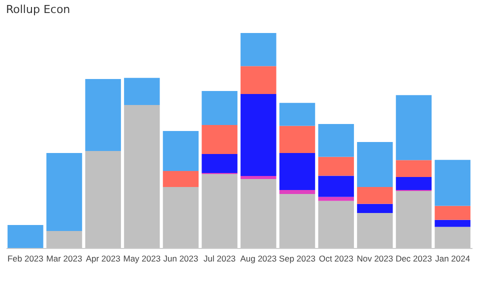  Describe the element at coordinates (336, 259) in the screenshot. I see `x-tick-label: Oct 2023` at that location.